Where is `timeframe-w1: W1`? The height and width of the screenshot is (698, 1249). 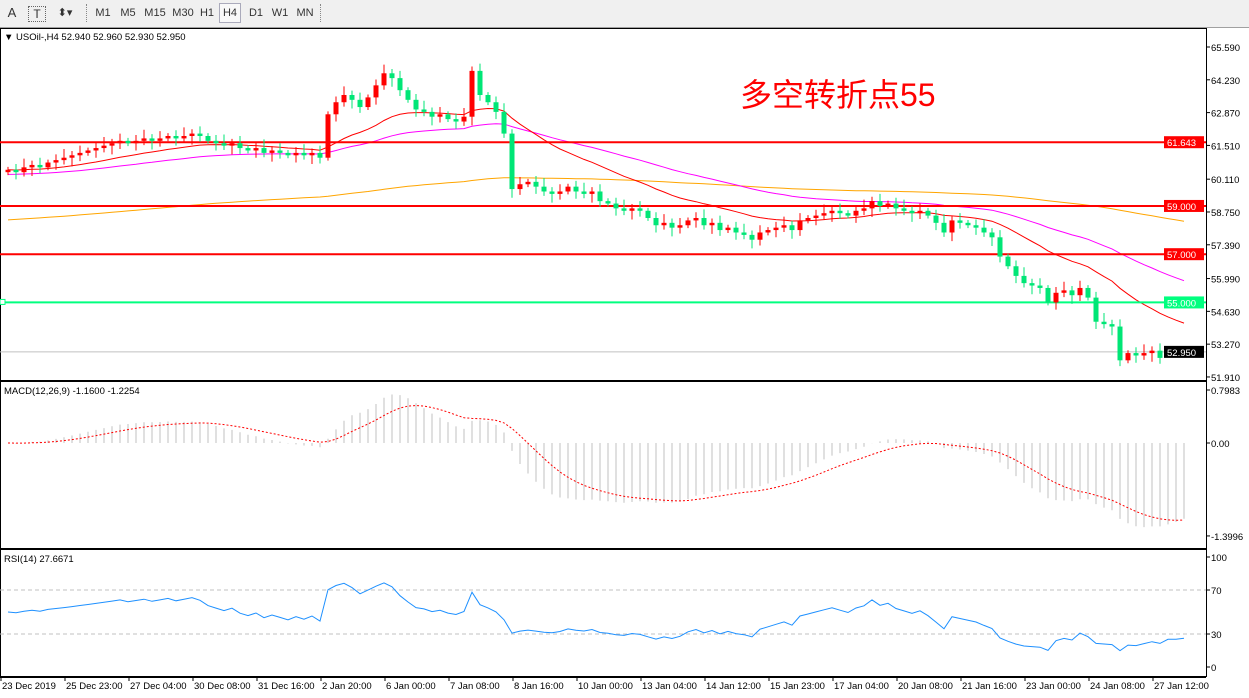 timeframe-w1: W1 is located at coordinates (280, 13).